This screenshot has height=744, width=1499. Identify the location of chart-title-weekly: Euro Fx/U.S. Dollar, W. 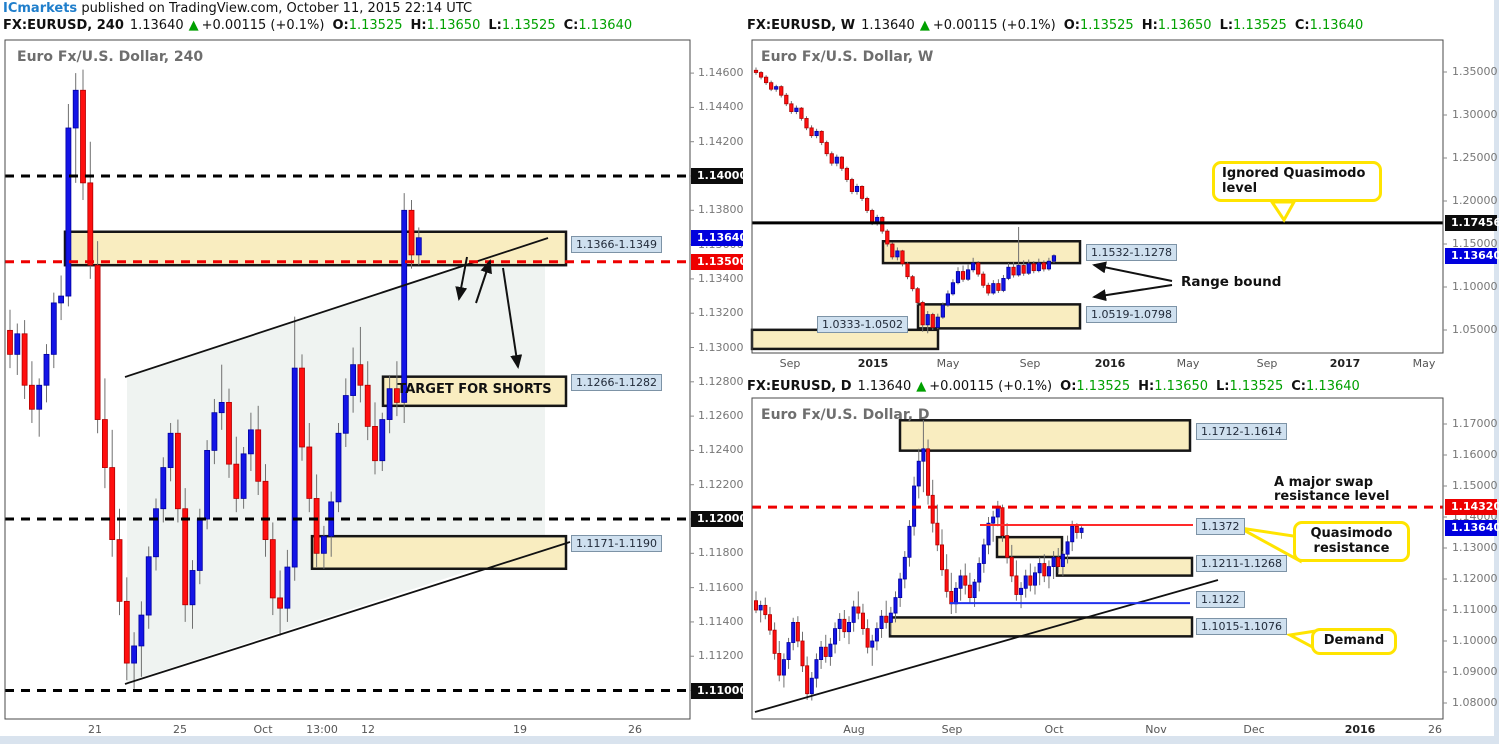
(847, 57).